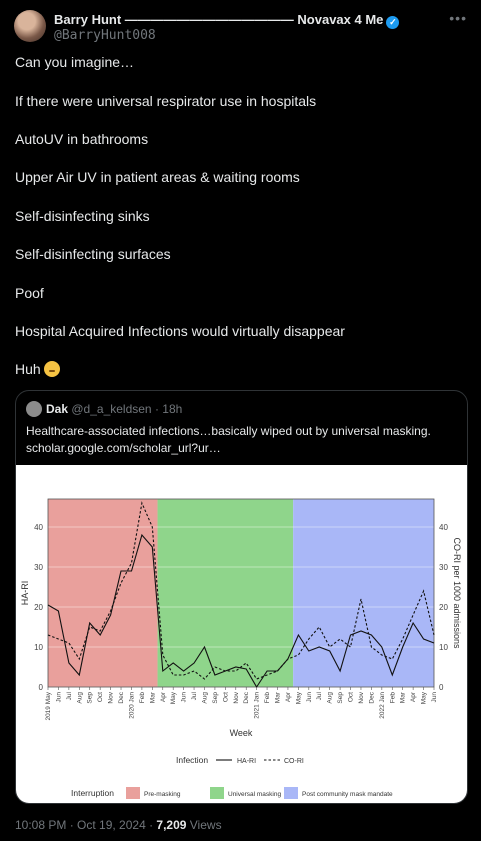 The image size is (481, 841). I want to click on x-tick-label: 2021 Jan, so click(257, 705).